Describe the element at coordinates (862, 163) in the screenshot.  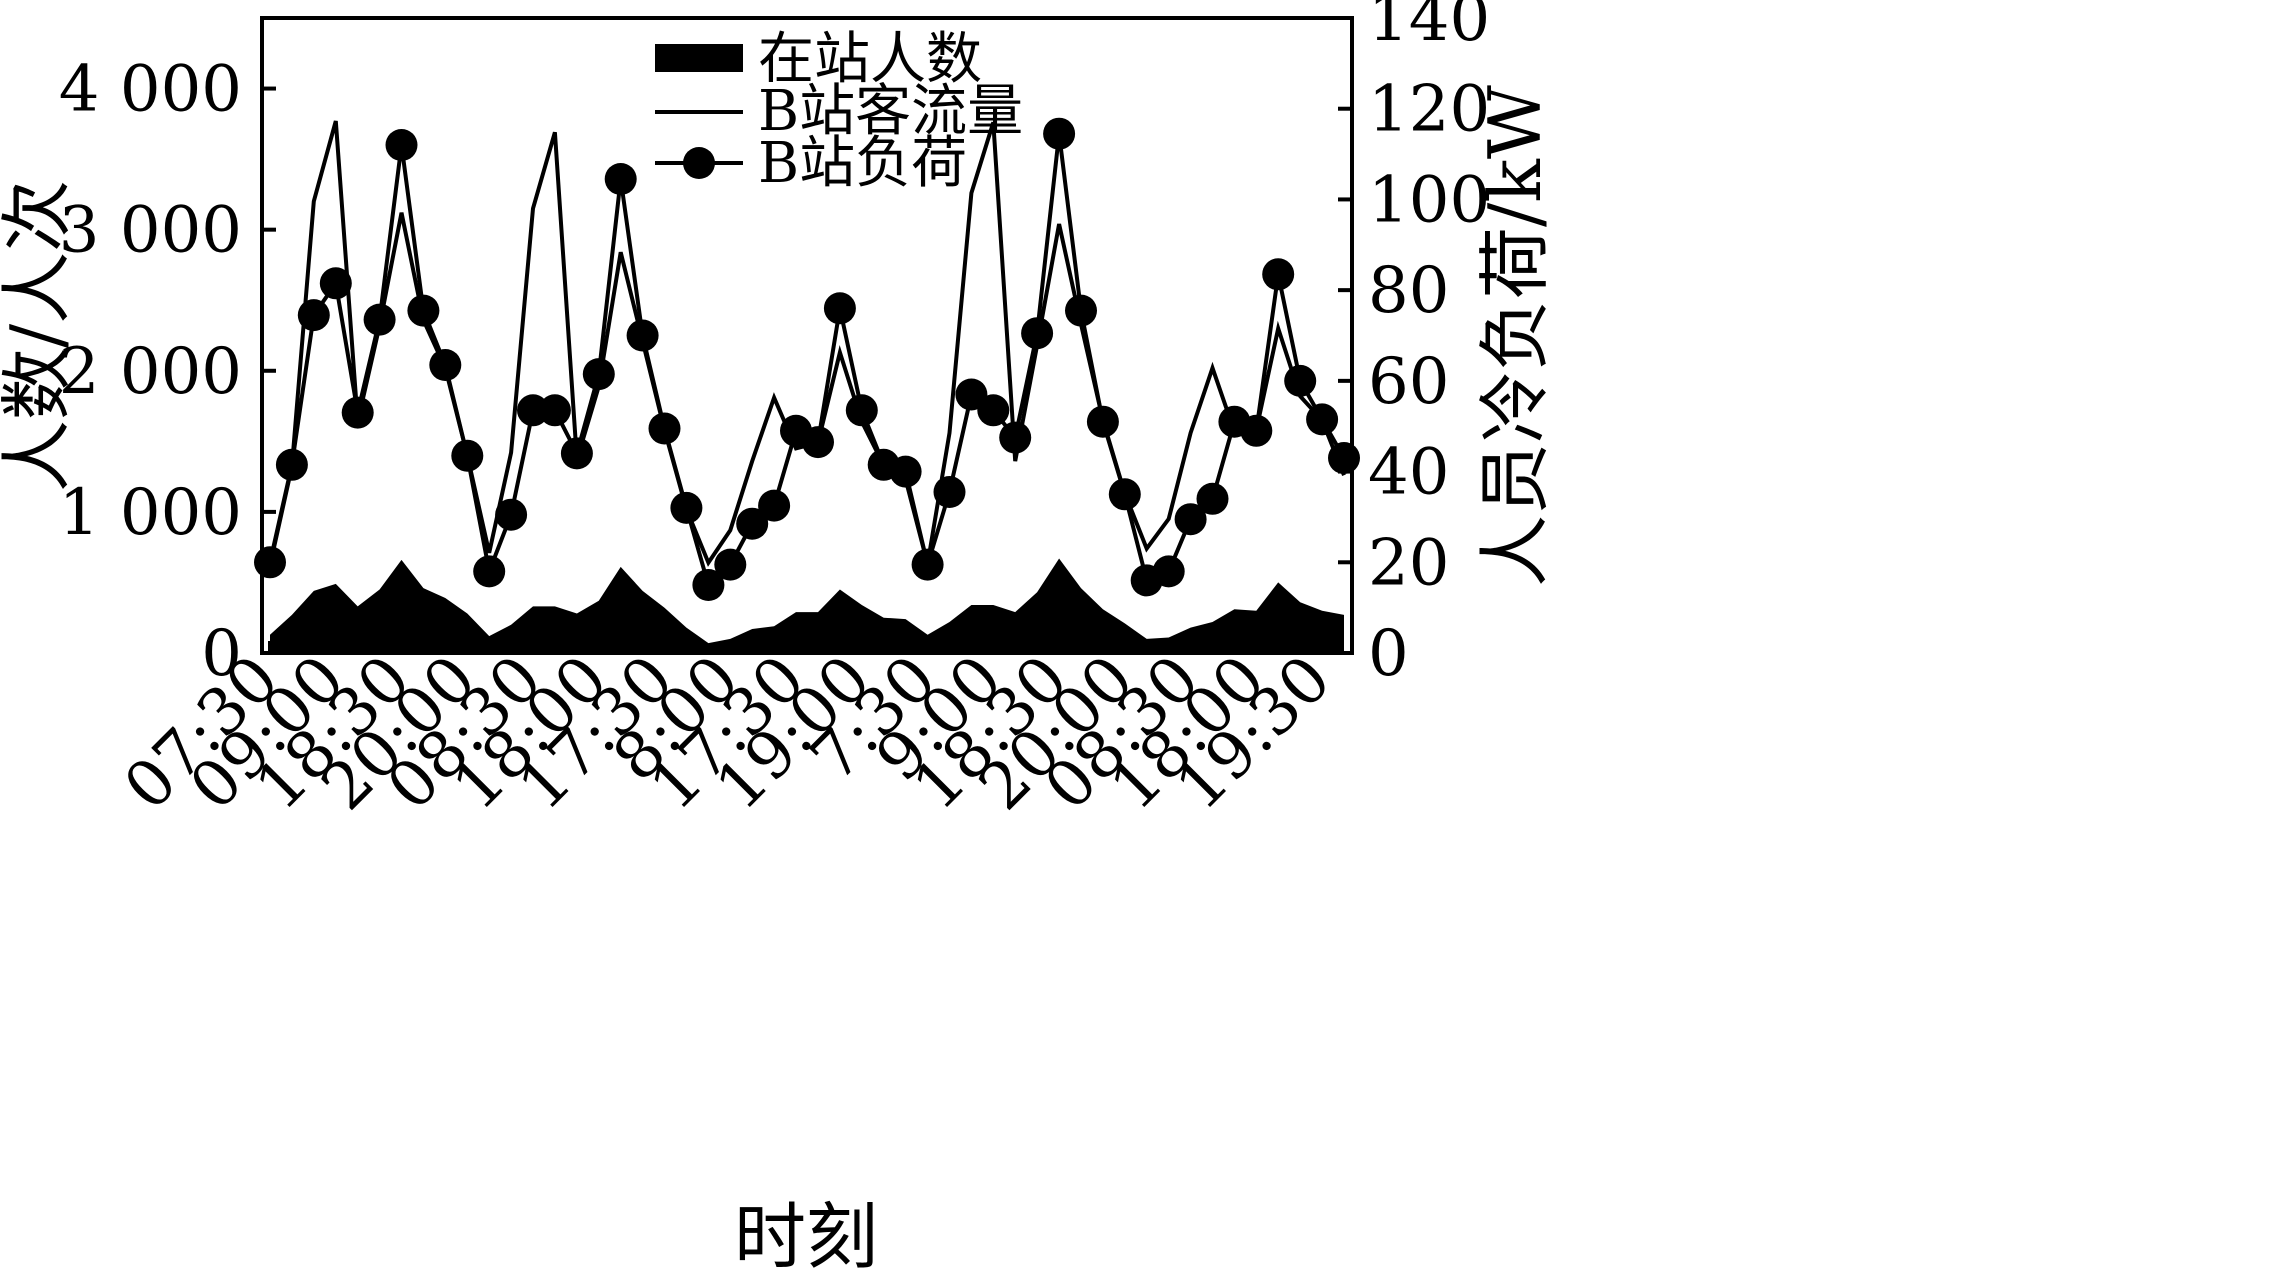
I see `legend-label: B站负荷` at that location.